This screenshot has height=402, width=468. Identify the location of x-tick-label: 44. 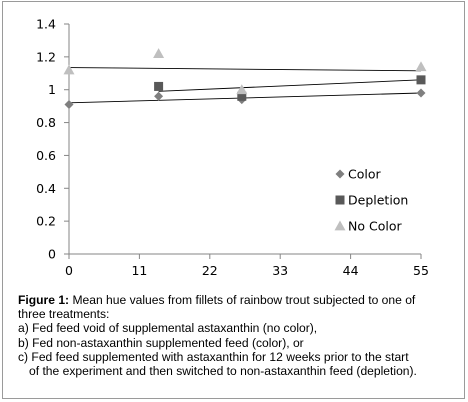
(351, 270).